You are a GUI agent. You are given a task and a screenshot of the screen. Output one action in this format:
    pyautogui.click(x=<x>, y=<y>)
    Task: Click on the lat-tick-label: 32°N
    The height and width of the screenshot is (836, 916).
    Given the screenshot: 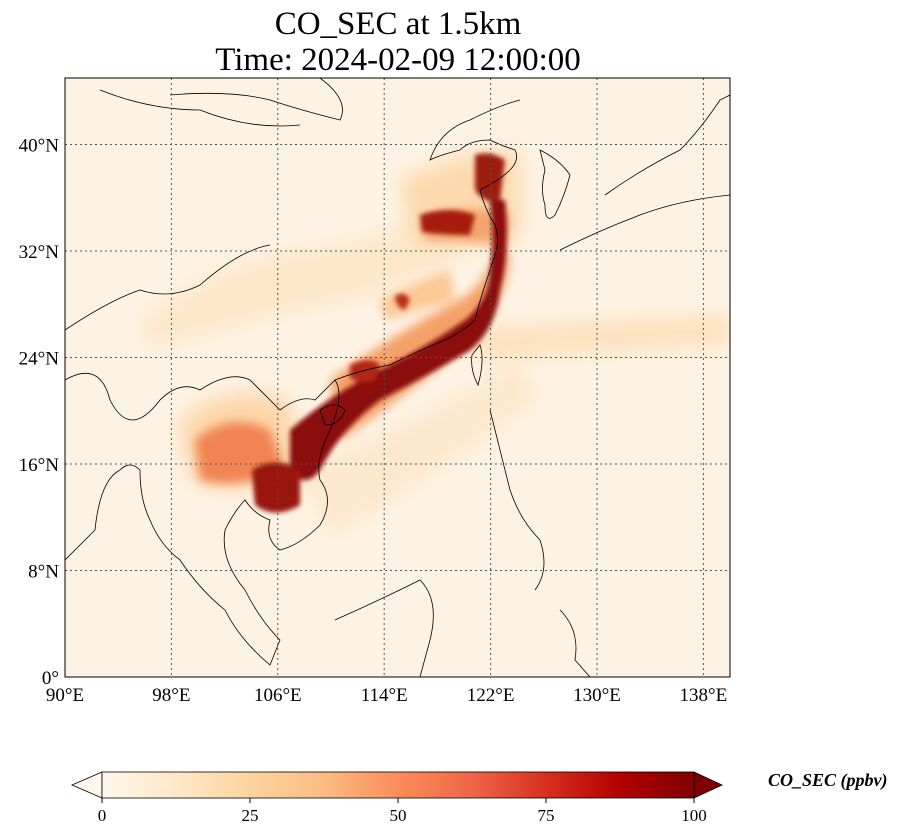 What is the action you would take?
    pyautogui.click(x=39, y=252)
    